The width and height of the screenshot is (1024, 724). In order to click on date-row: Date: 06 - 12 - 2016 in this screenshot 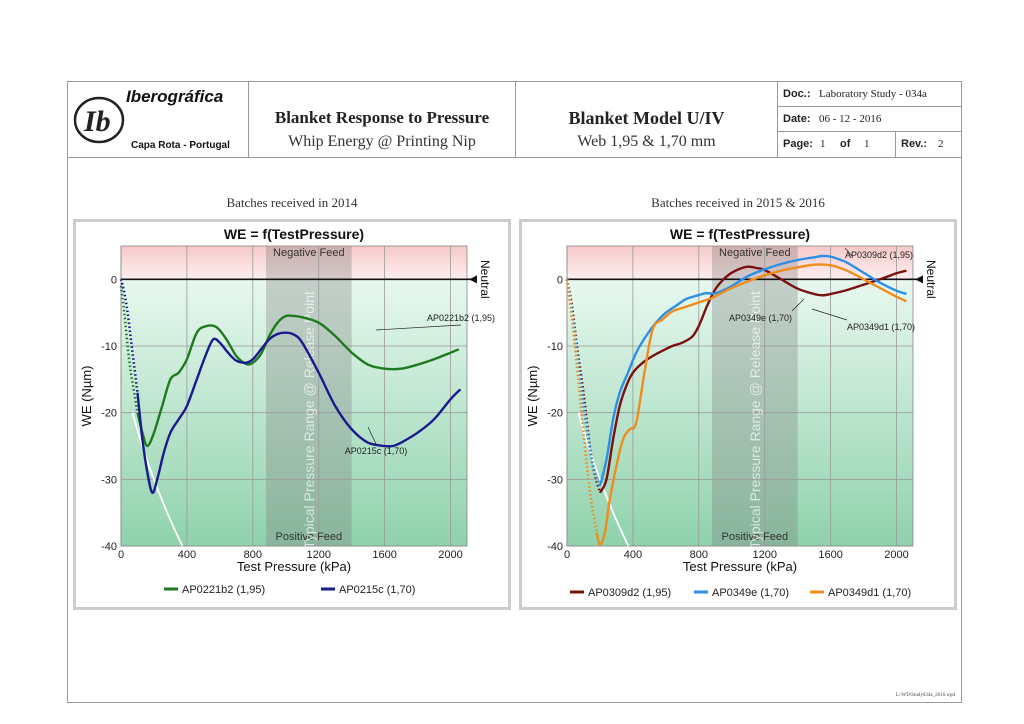, I will do `click(870, 119)`.